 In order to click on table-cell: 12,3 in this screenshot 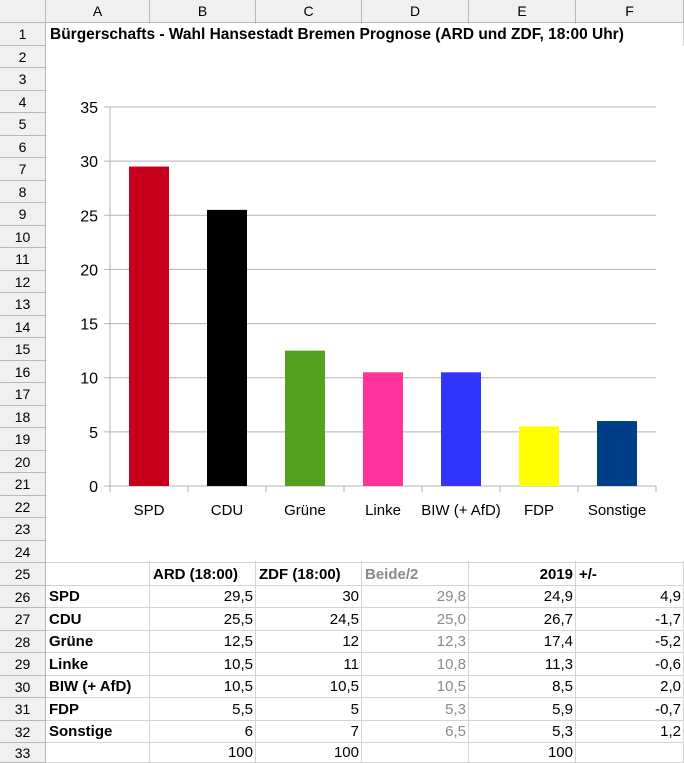, I will do `click(451, 641)`.